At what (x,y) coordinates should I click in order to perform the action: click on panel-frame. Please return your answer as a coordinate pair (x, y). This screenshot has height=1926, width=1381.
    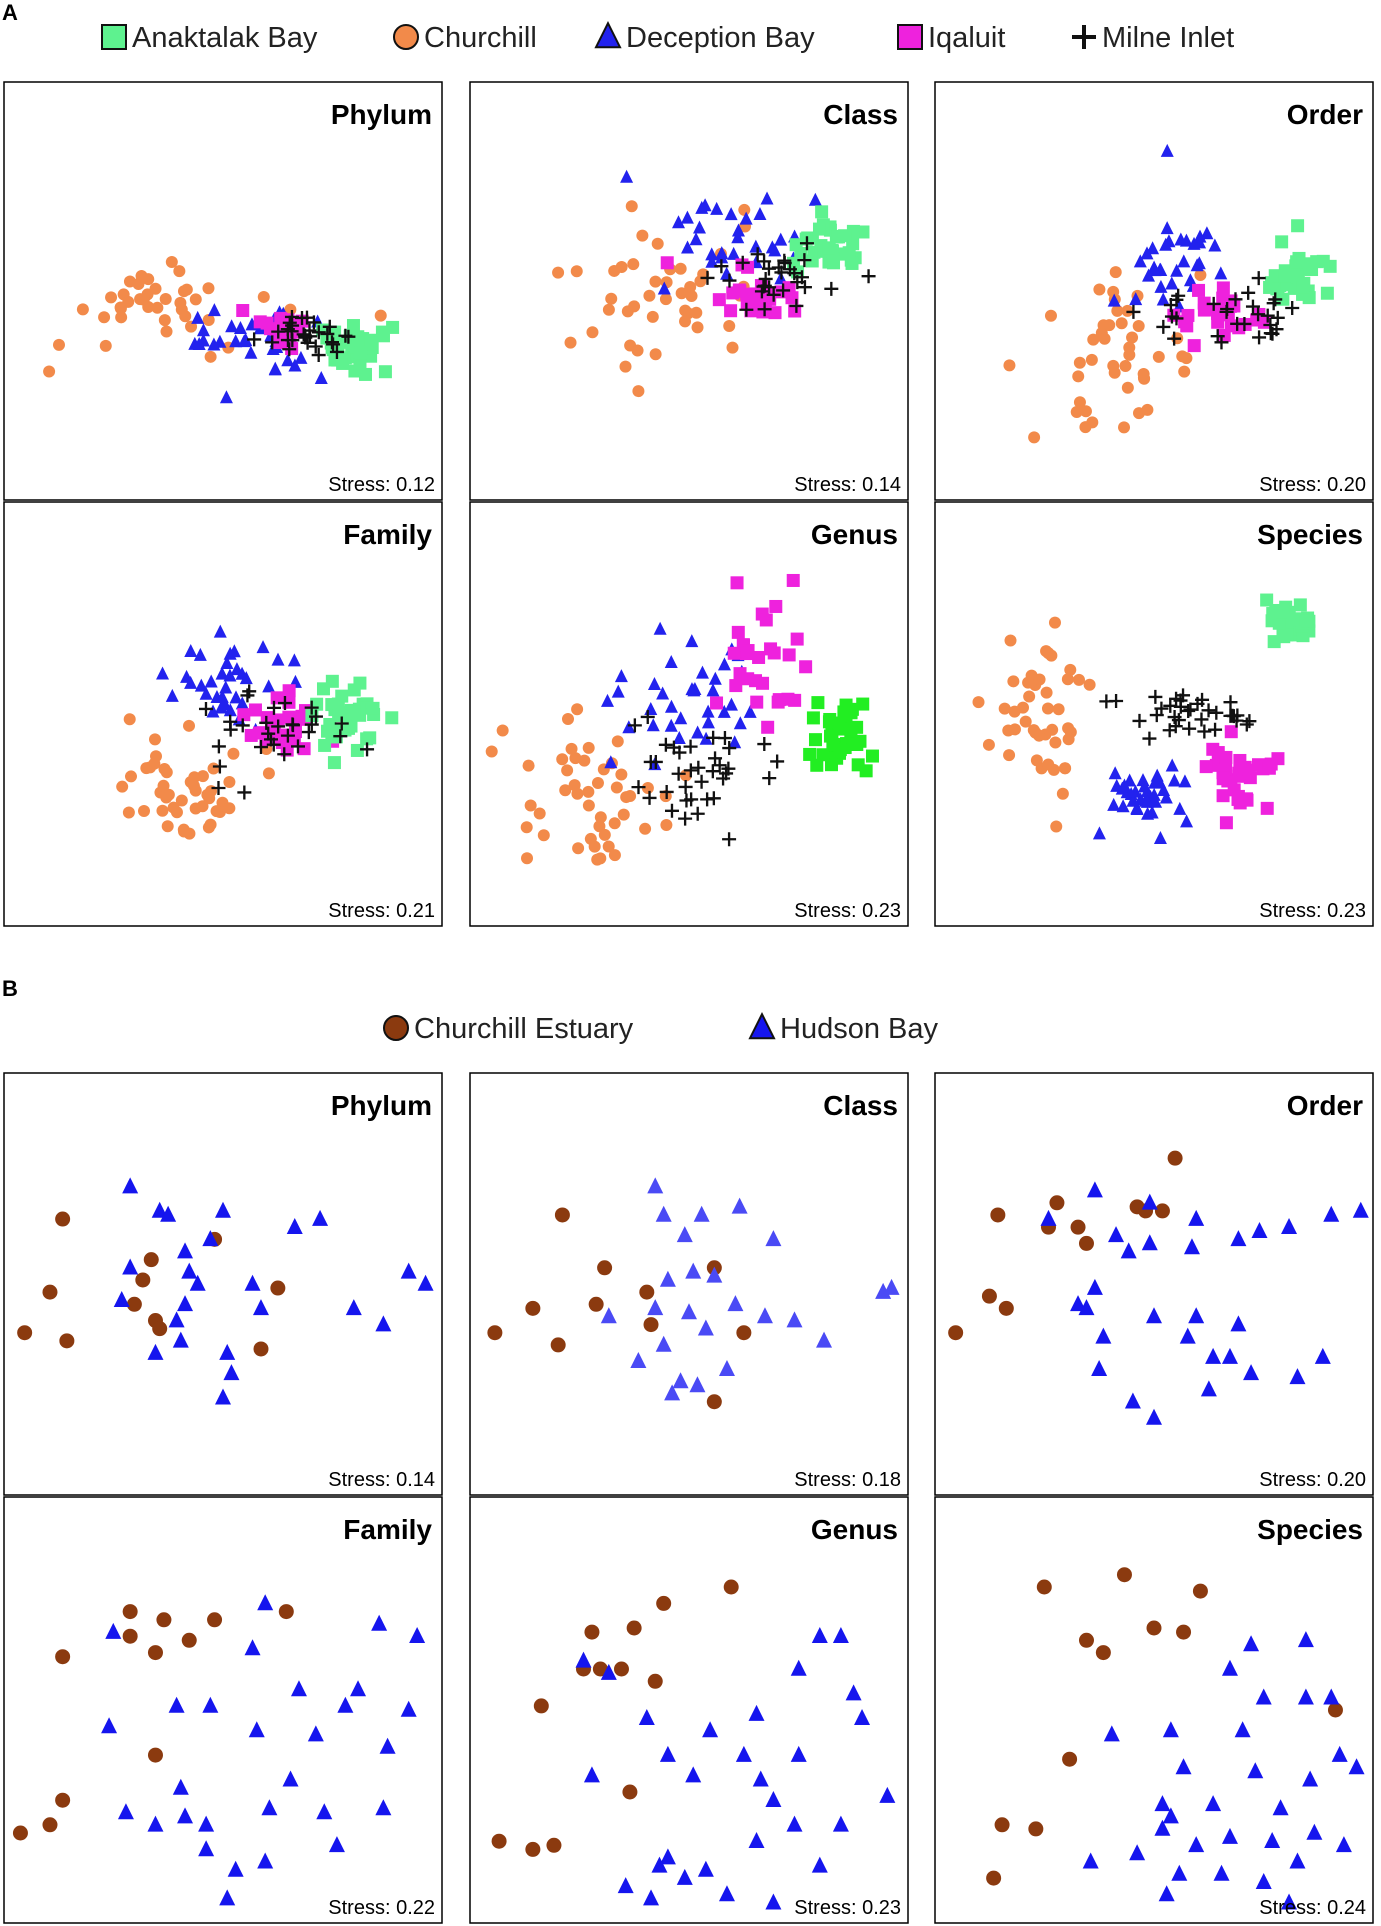
    Looking at the image, I should click on (223, 1710).